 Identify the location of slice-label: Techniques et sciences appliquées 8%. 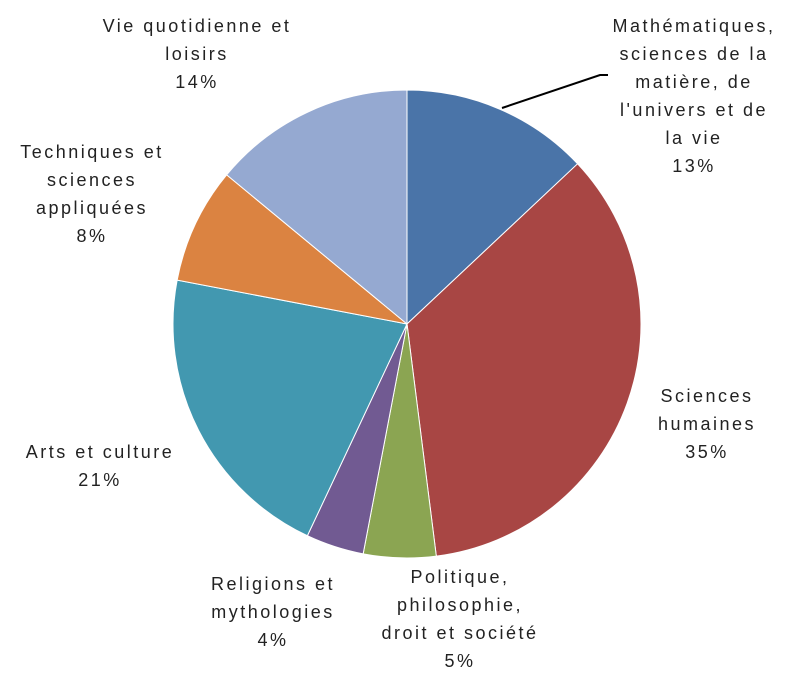
(92, 194).